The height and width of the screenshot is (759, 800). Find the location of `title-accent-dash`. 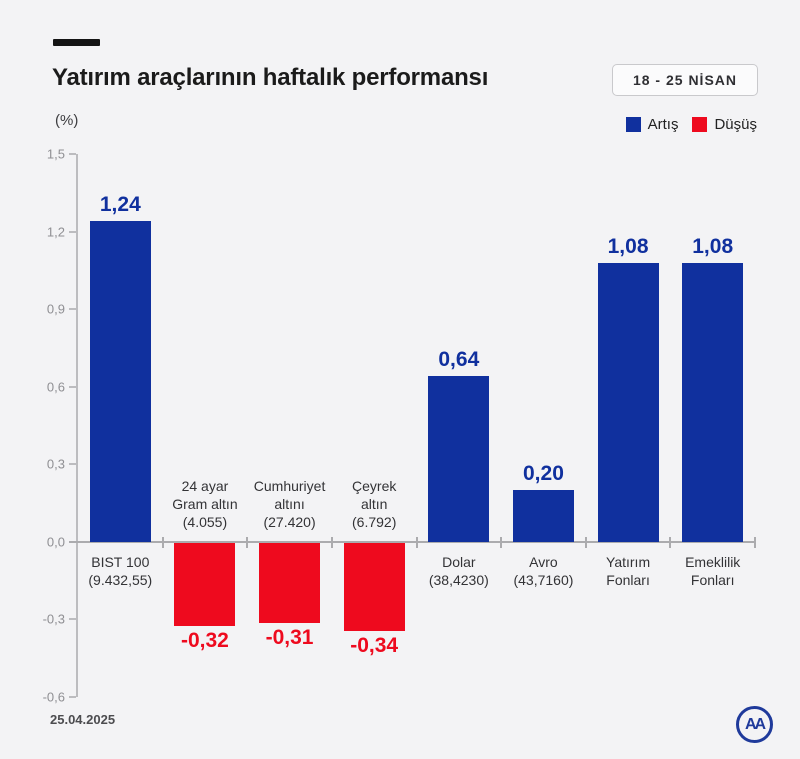

title-accent-dash is located at coordinates (76, 42).